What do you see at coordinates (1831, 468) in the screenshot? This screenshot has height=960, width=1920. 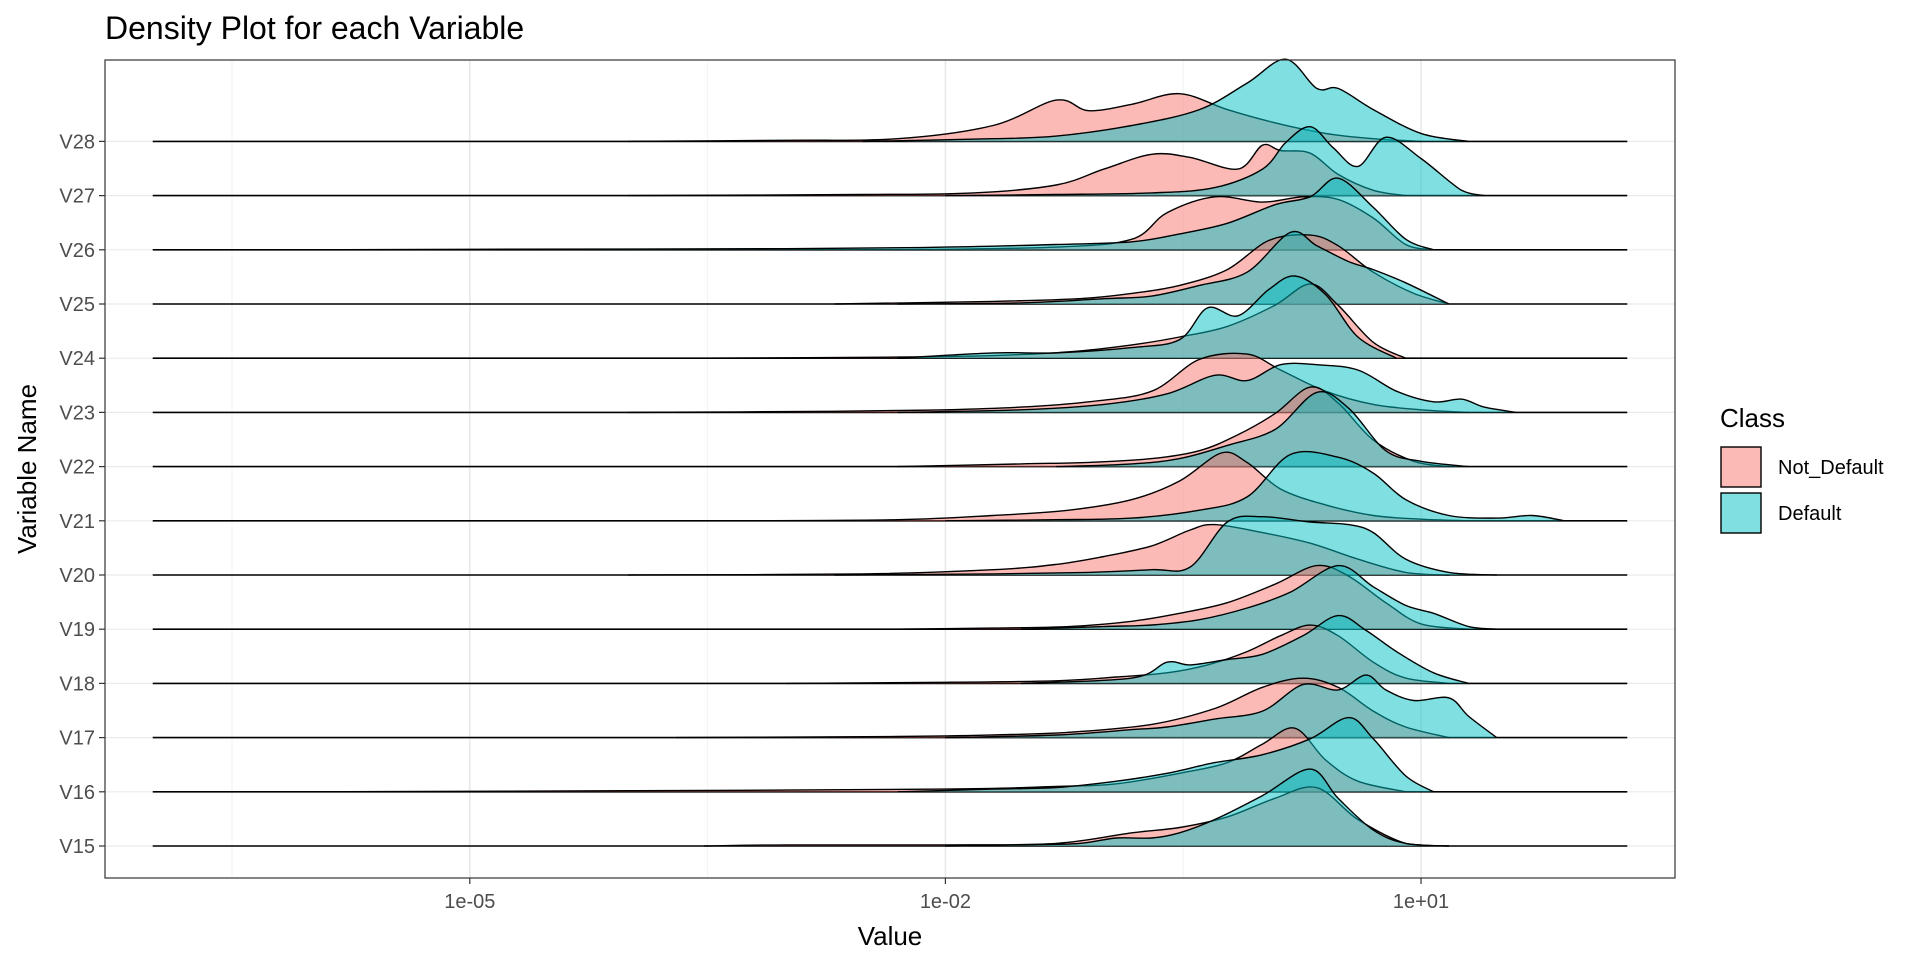 I see `legend-label: Not_Default` at bounding box center [1831, 468].